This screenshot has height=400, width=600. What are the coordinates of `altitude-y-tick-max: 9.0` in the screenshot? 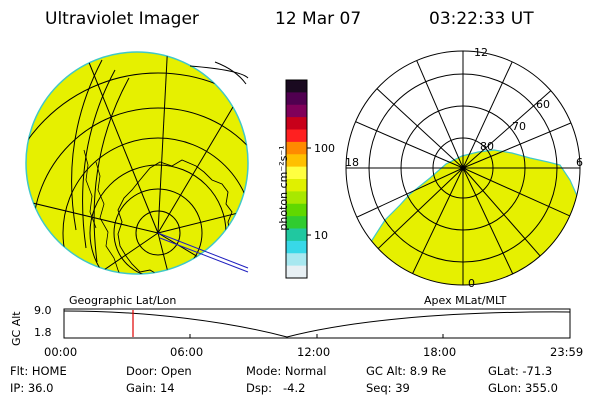 It's located at (43, 310).